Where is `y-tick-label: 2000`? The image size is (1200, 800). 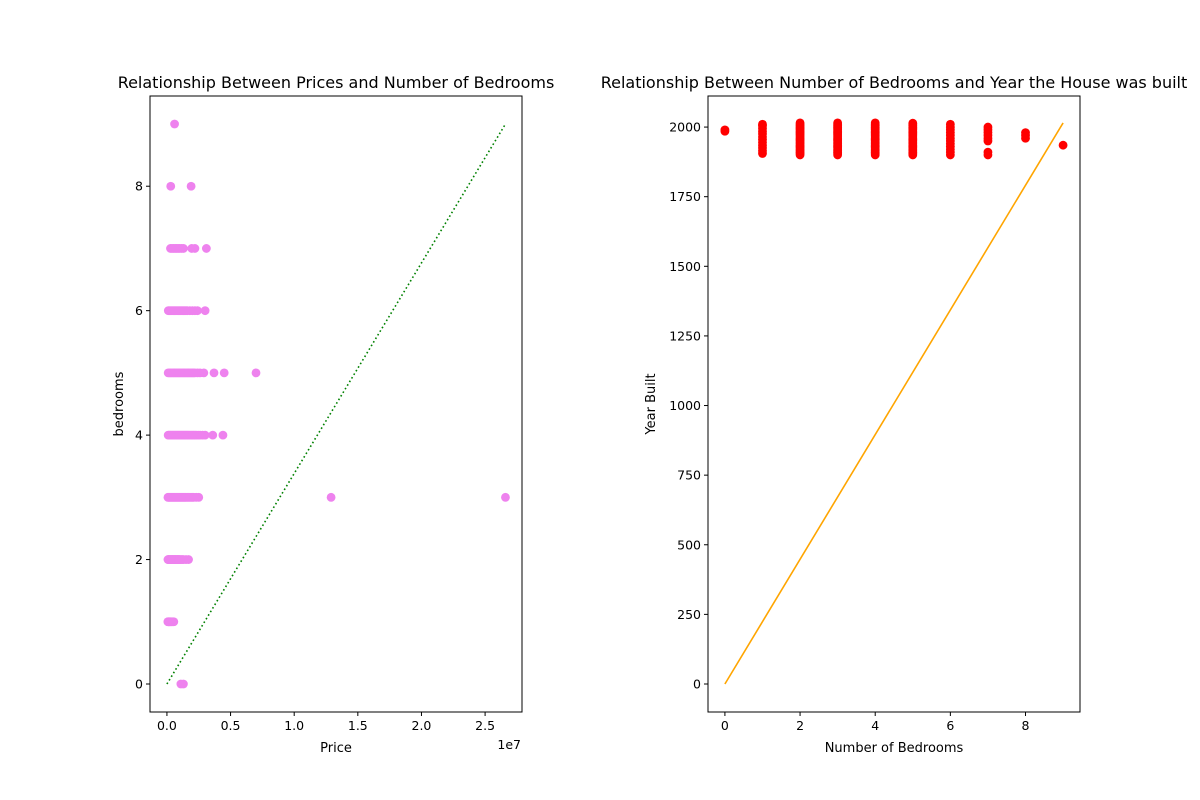
y-tick-label: 2000 is located at coordinates (685, 127).